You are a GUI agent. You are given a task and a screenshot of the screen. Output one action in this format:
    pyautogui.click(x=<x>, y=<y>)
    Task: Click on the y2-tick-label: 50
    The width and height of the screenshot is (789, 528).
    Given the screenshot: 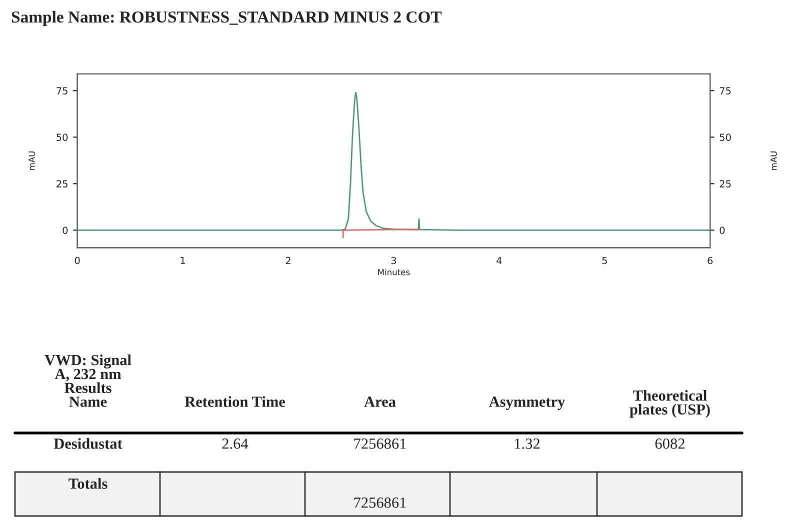 What is the action you would take?
    pyautogui.click(x=725, y=137)
    